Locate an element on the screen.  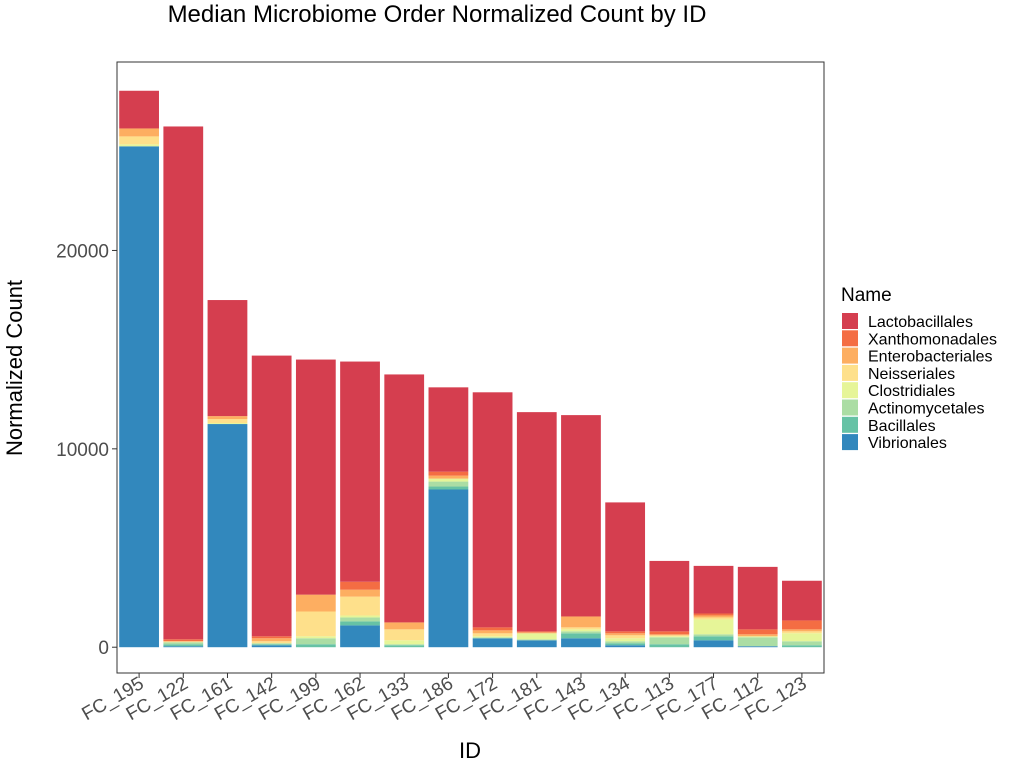
bar-fc-142-enterobacteriales is located at coordinates (271, 640).